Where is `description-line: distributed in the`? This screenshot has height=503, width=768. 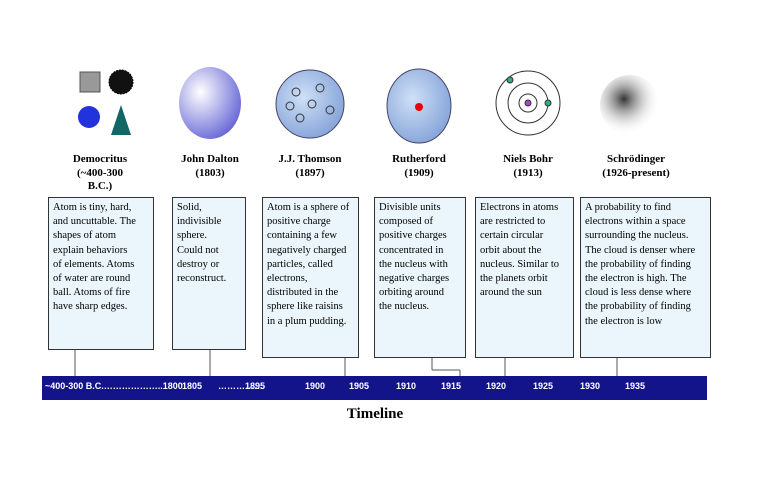
description-line: distributed in the is located at coordinates (303, 293).